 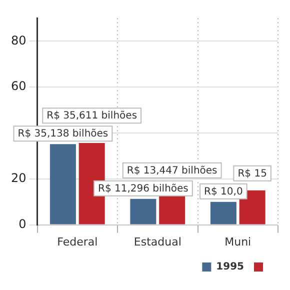 What do you see at coordinates (223, 192) in the screenshot?
I see `data-label: R$ 10,0` at bounding box center [223, 192].